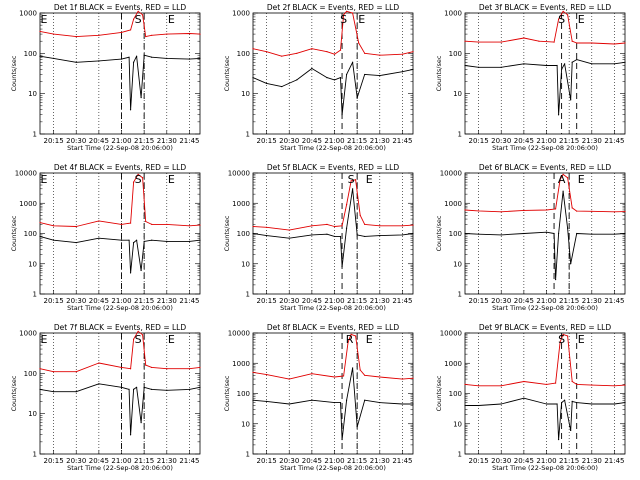 Image resolution: width=640 pixels, height=480 pixels. Describe the element at coordinates (32, 264) in the screenshot. I see `y-tick-label: 10` at that location.